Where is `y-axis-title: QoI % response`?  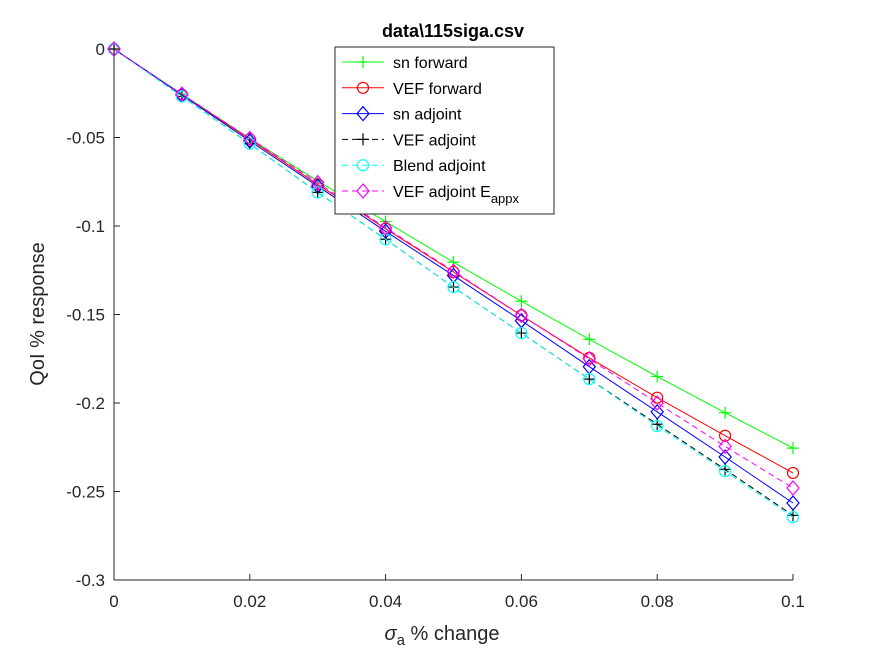
y-axis-title: QoI % response is located at coordinates (38, 313).